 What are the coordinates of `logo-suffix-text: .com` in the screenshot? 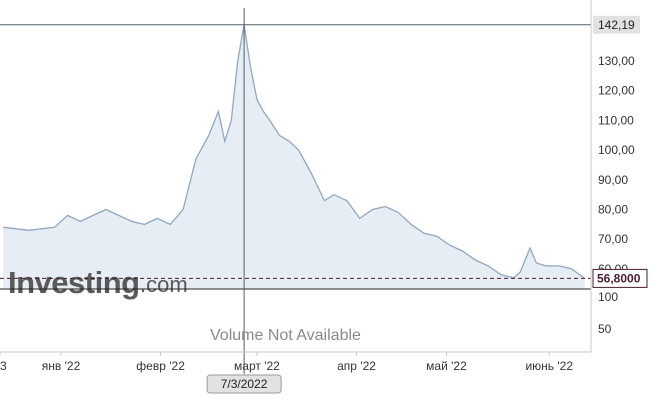 It's located at (164, 284).